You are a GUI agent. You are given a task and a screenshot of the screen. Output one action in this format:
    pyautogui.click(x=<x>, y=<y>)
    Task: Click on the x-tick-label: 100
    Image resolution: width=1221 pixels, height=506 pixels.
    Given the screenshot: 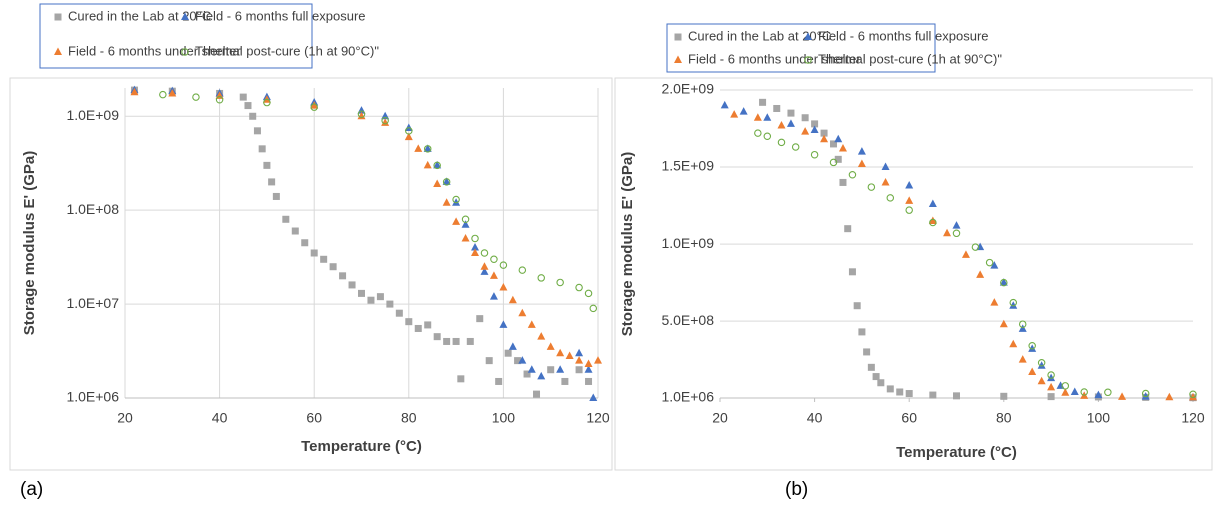 What is the action you would take?
    pyautogui.click(x=504, y=418)
    